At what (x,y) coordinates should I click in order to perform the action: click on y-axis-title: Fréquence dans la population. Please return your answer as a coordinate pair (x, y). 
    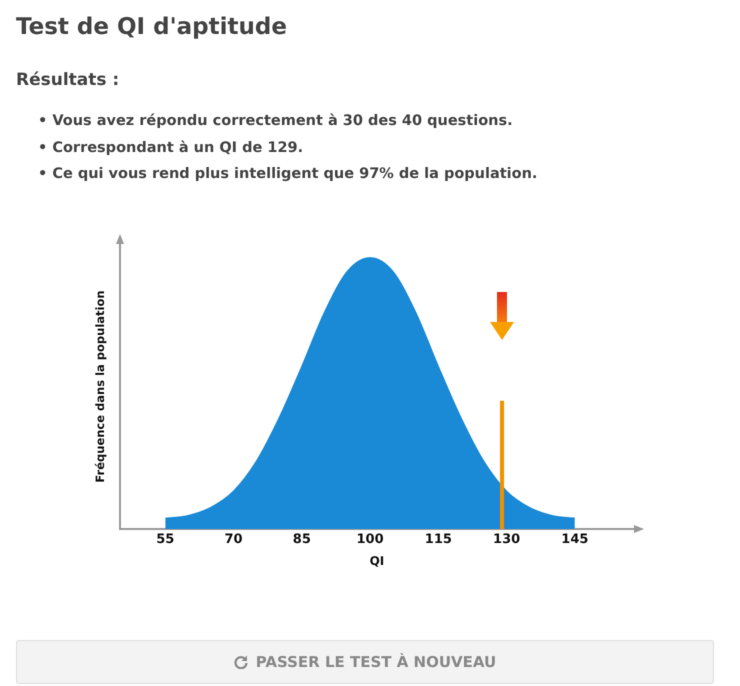
    Looking at the image, I should click on (99, 386).